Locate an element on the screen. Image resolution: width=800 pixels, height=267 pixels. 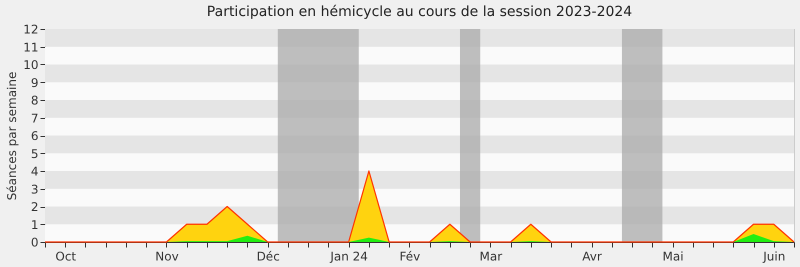
x-tick-label: Avr is located at coordinates (592, 257).